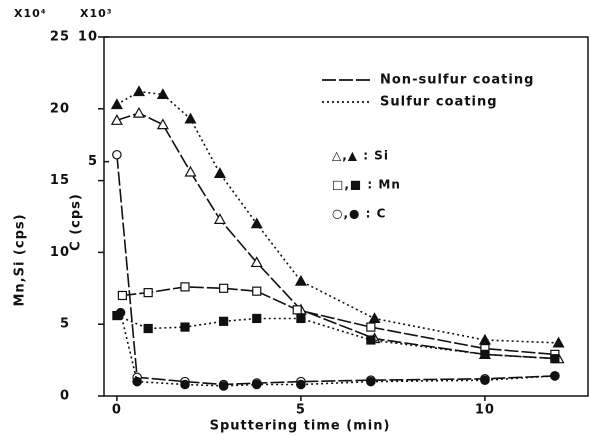 Image resolution: width=591 pixels, height=435 pixels. I want to click on y2-multiplier: X10³, so click(96, 13).